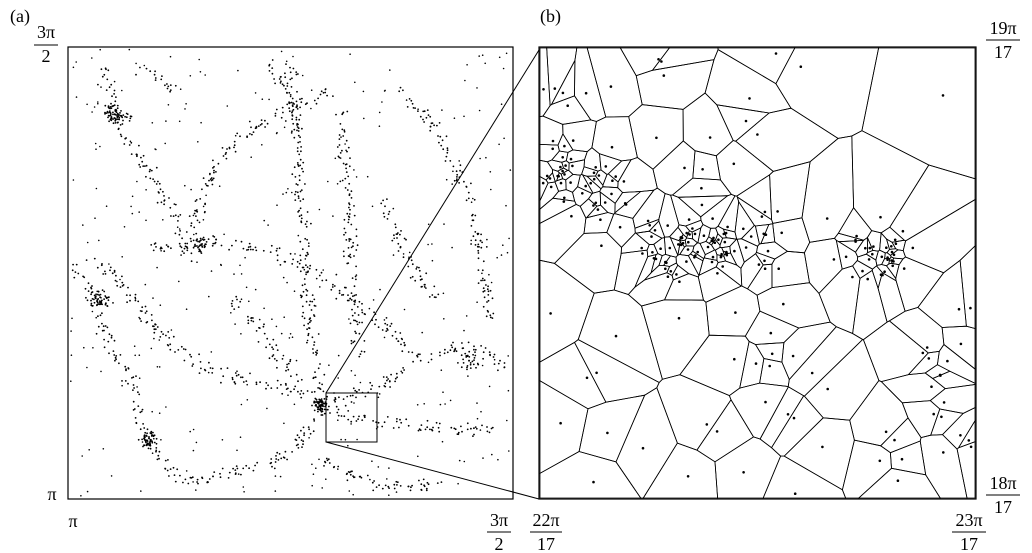 The width and height of the screenshot is (1032, 553). What do you see at coordinates (546, 543) in the screenshot?
I see `panel-b-xtick-left-denominator: 17` at bounding box center [546, 543].